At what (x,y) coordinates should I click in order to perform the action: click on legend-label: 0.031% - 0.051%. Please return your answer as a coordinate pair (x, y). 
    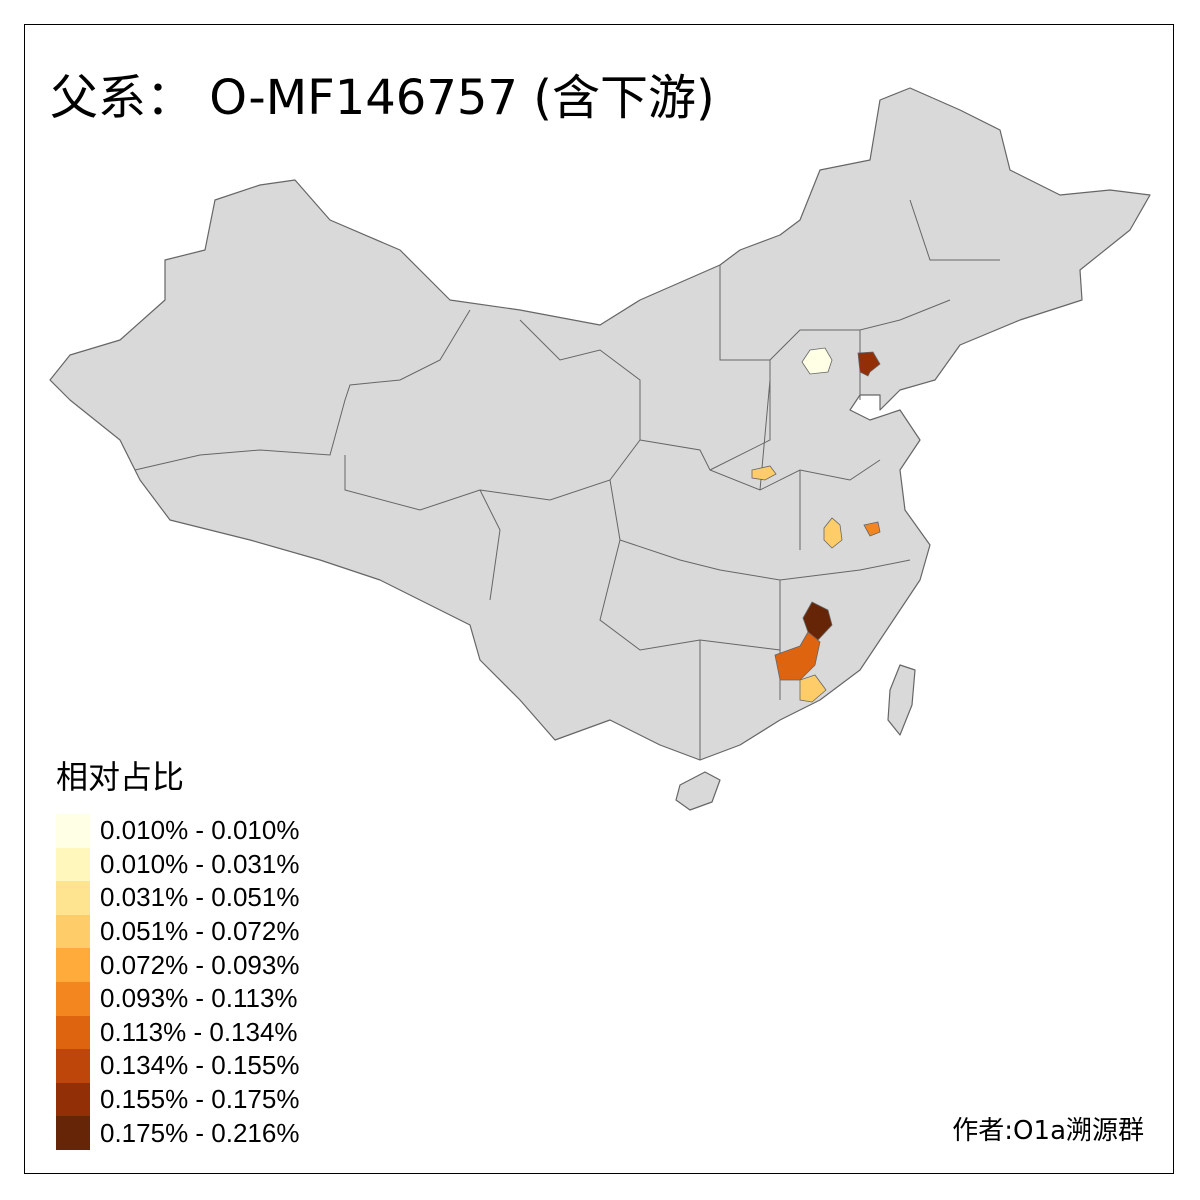
    Looking at the image, I should click on (200, 897).